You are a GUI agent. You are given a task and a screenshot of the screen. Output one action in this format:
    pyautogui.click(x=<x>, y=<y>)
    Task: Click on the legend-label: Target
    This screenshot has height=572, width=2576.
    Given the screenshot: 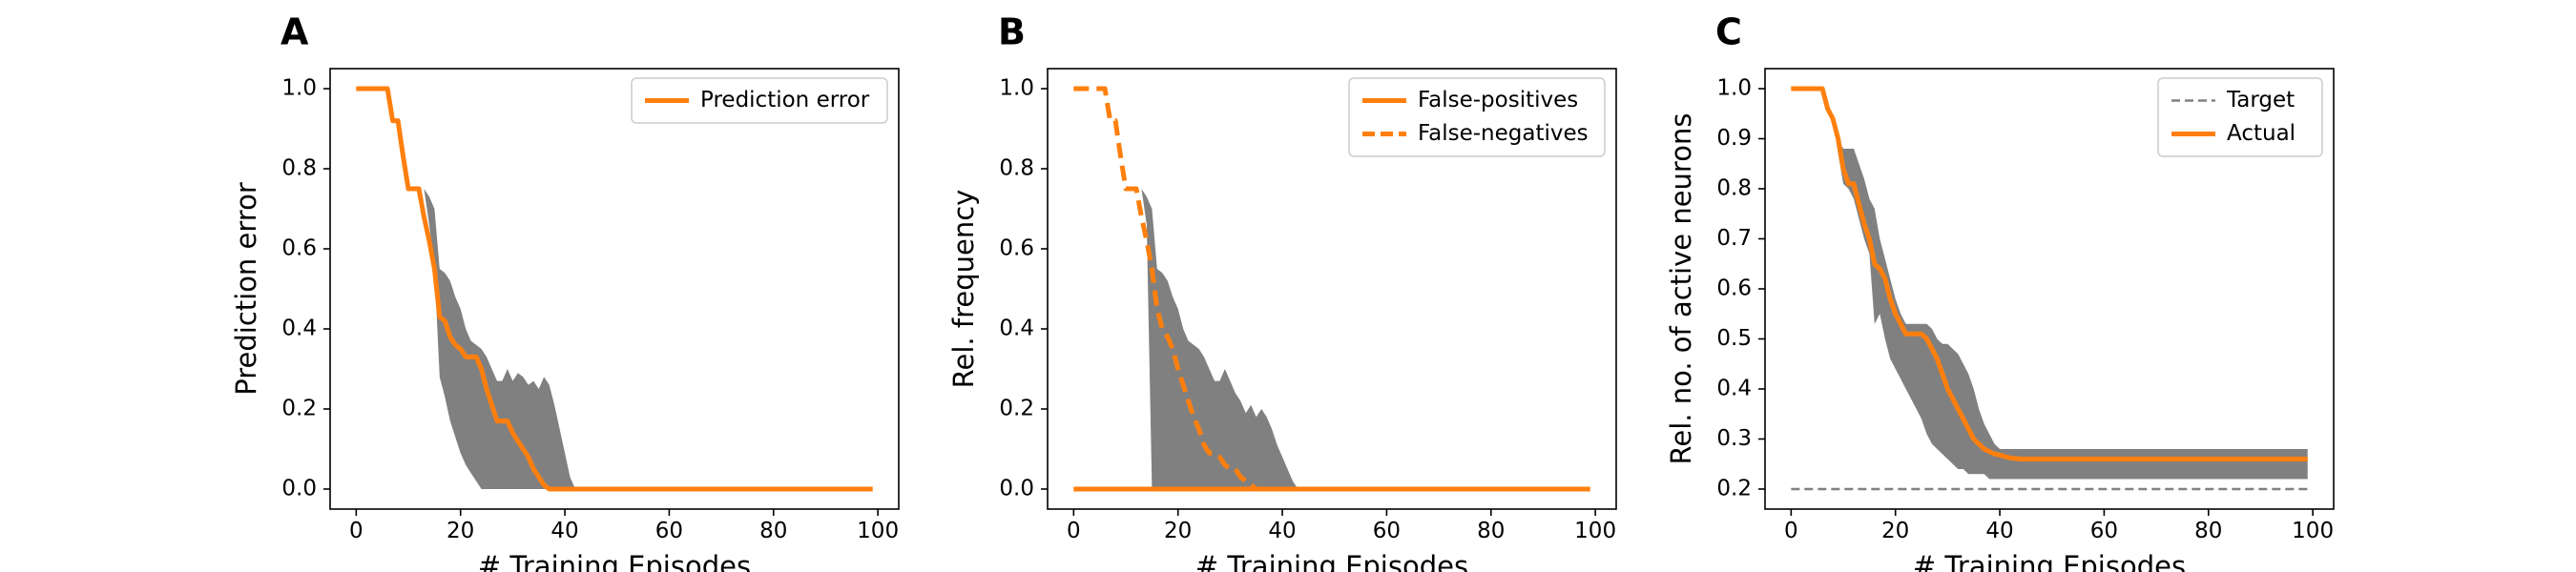 What is the action you would take?
    pyautogui.click(x=2260, y=100)
    